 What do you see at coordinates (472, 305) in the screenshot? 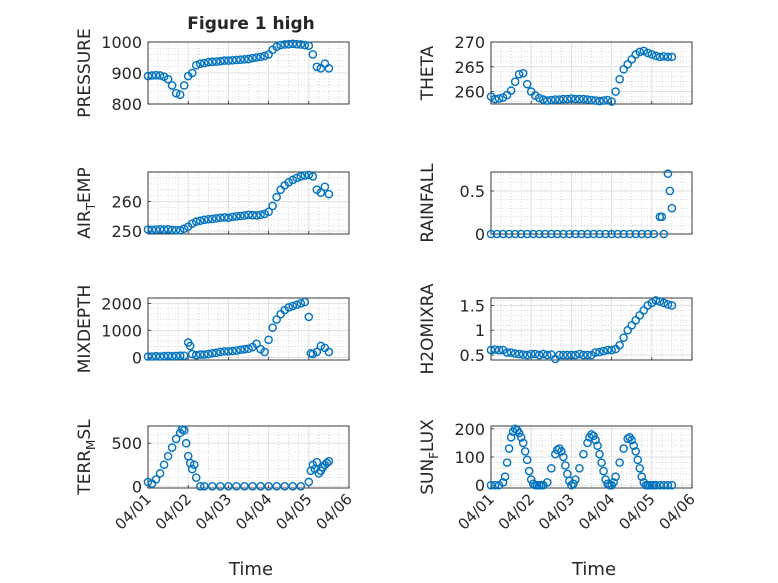
I see `y-tick-label: 1.5` at bounding box center [472, 305].